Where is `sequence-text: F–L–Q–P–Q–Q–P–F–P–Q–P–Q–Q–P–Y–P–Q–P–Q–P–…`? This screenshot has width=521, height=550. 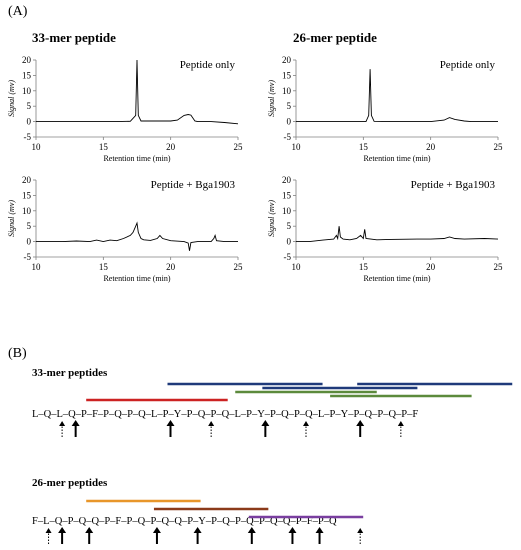 sequence-text: F–L–Q–P–Q–Q–P–F–P–Q–P–Q–Q–P–Y–P–Q–P–Q–P–… is located at coordinates (184, 521).